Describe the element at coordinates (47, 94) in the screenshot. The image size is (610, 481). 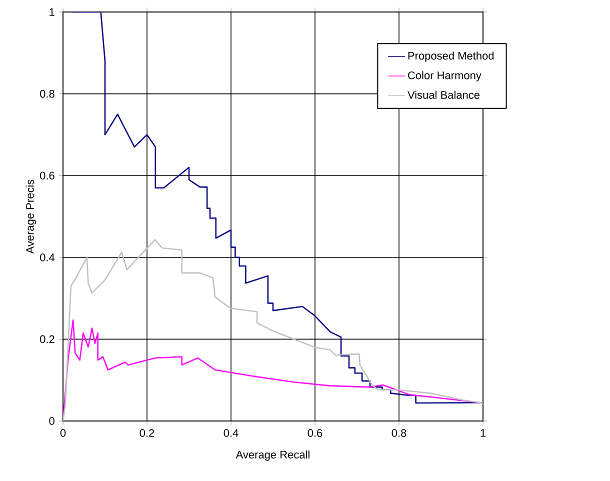
I see `y-tick-label: 0.8` at that location.